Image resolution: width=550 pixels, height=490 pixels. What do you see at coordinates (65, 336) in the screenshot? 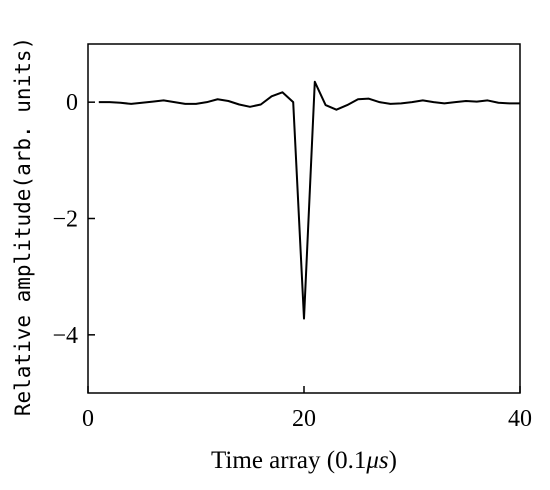
I see `y-tick-label: −4` at bounding box center [65, 336].